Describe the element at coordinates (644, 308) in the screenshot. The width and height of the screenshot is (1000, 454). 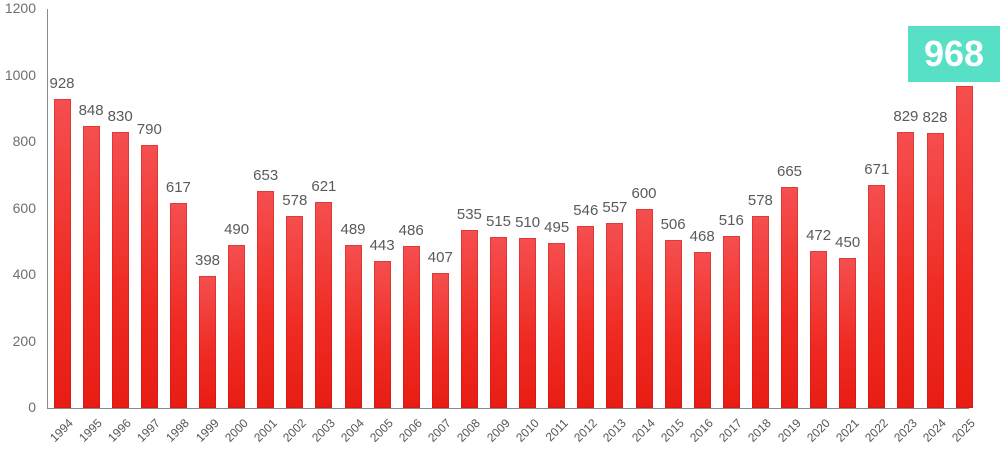
I see `bar-2014` at that location.